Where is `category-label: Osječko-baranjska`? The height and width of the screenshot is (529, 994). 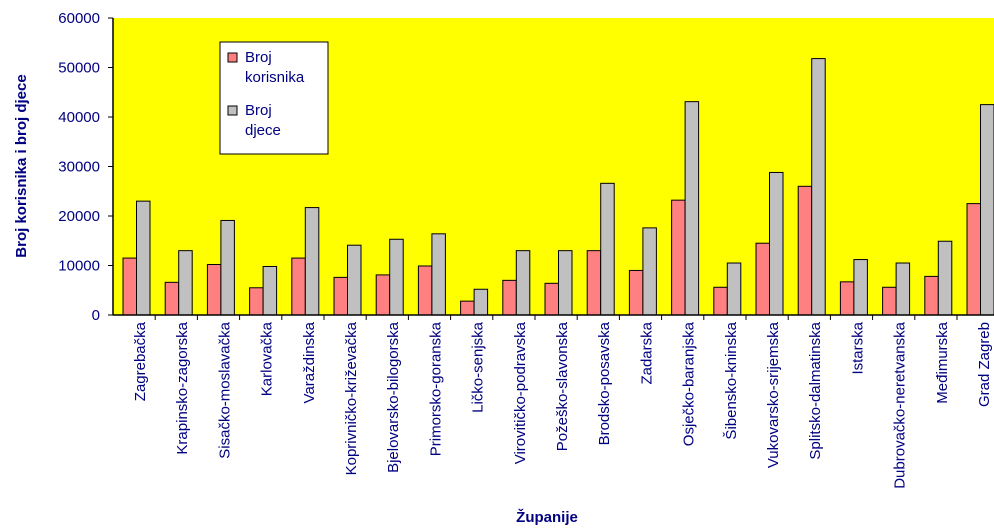 category-label: Osječko-baranjska is located at coordinates (689, 383).